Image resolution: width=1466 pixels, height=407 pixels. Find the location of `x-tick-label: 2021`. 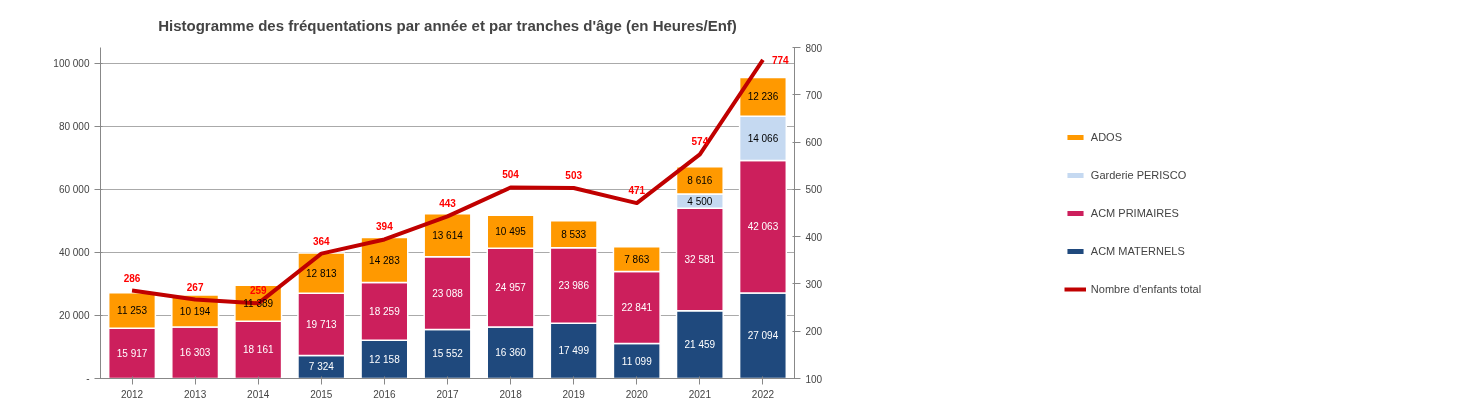

x-tick-label: 2021 is located at coordinates (700, 394).